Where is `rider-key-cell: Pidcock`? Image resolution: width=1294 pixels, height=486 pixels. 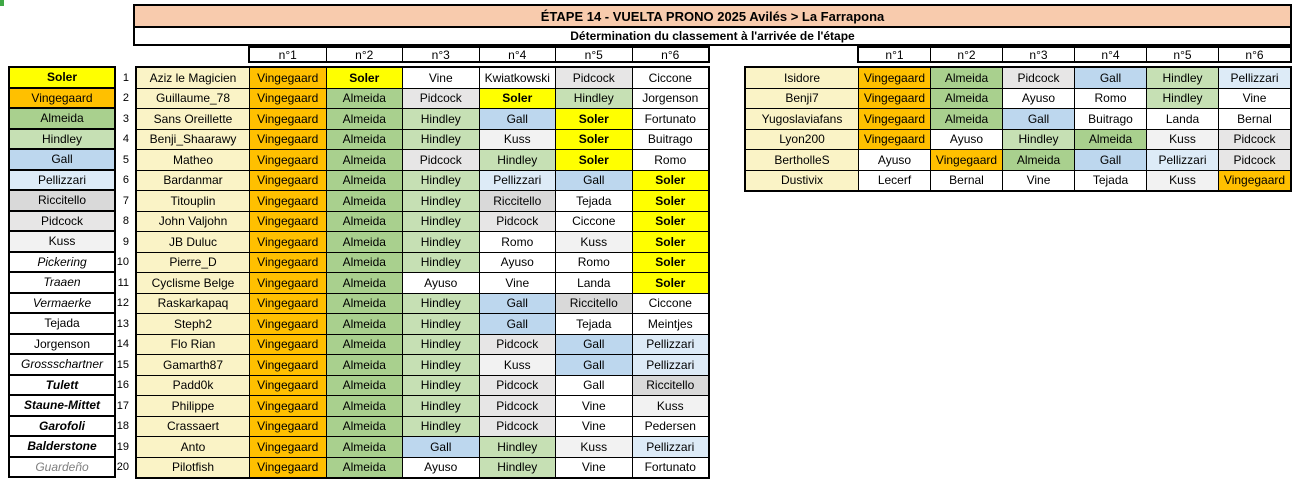 rider-key-cell: Pidcock is located at coordinates (62, 221).